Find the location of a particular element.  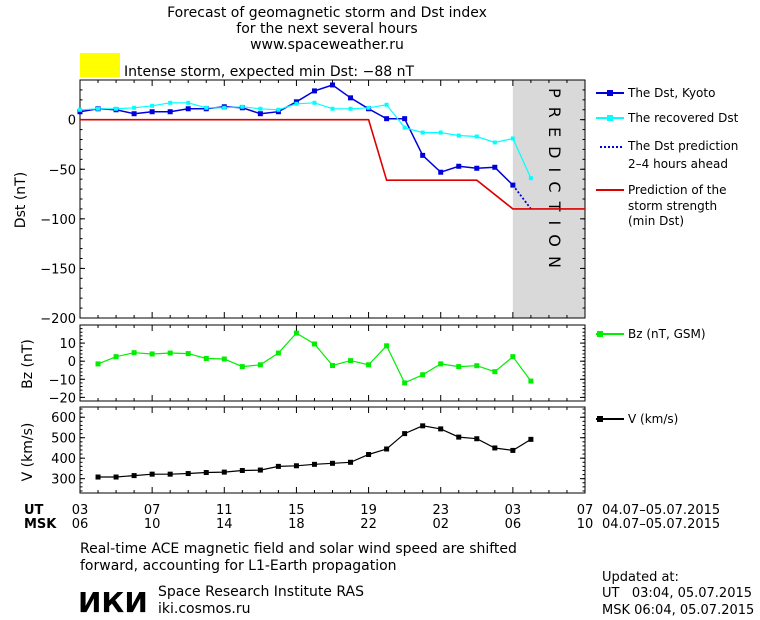

legend-dst-prediction-line1: The Dst prediction is located at coordinates (682, 146).